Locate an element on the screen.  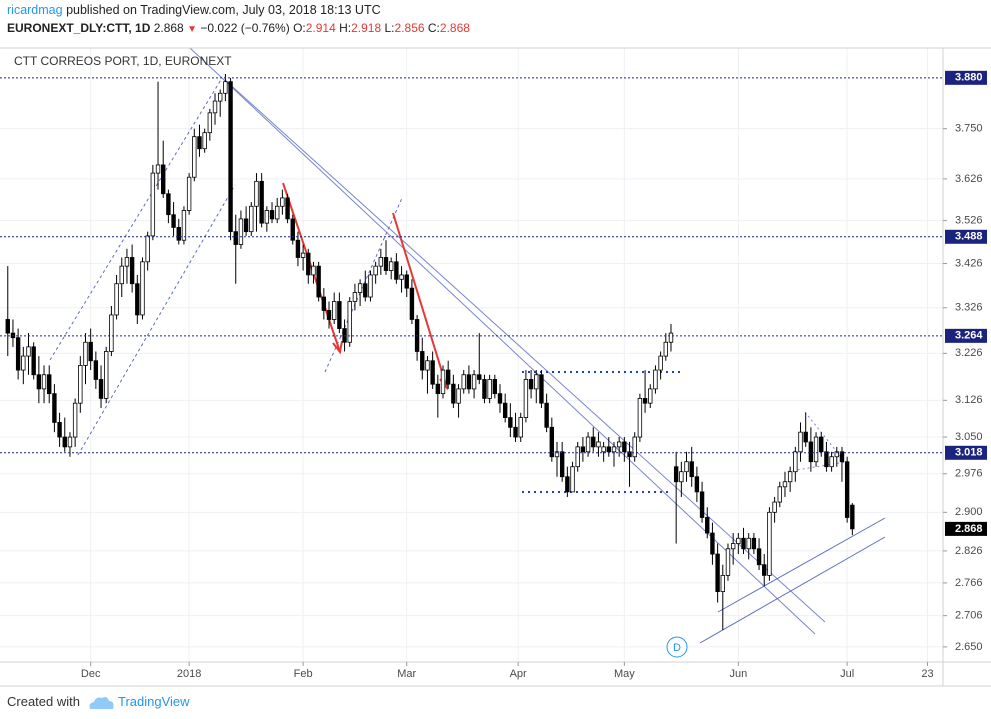
red-arrow is located at coordinates (420, 300).